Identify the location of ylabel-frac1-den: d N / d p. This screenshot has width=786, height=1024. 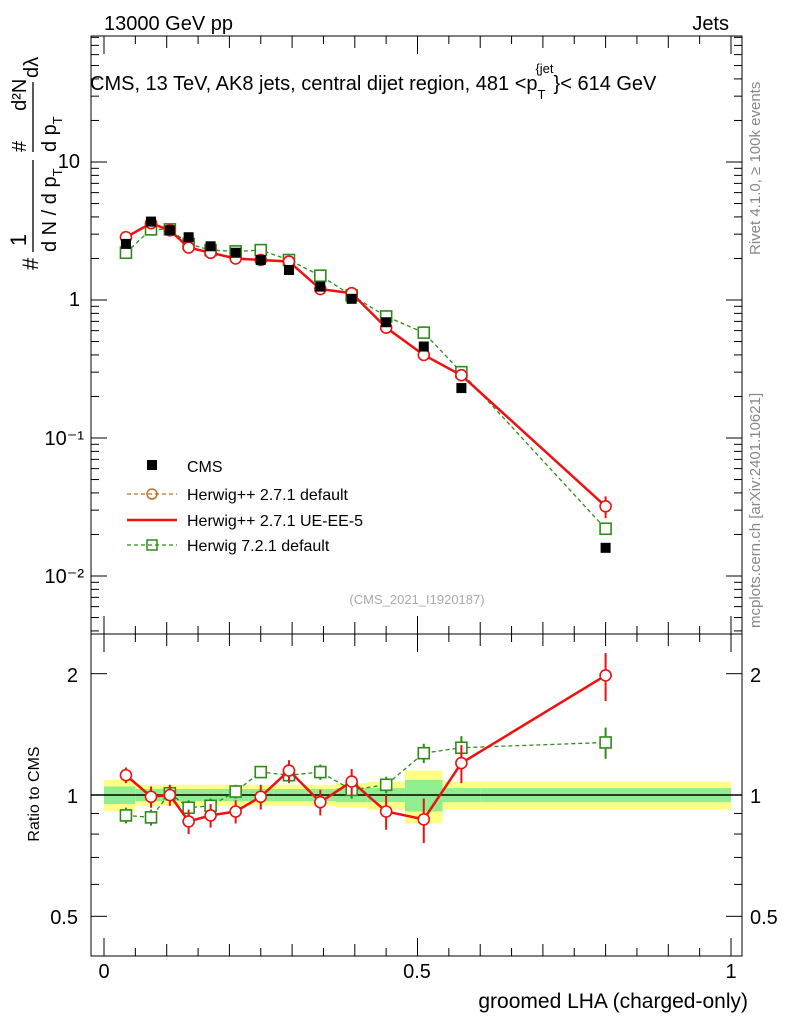
(50, 214).